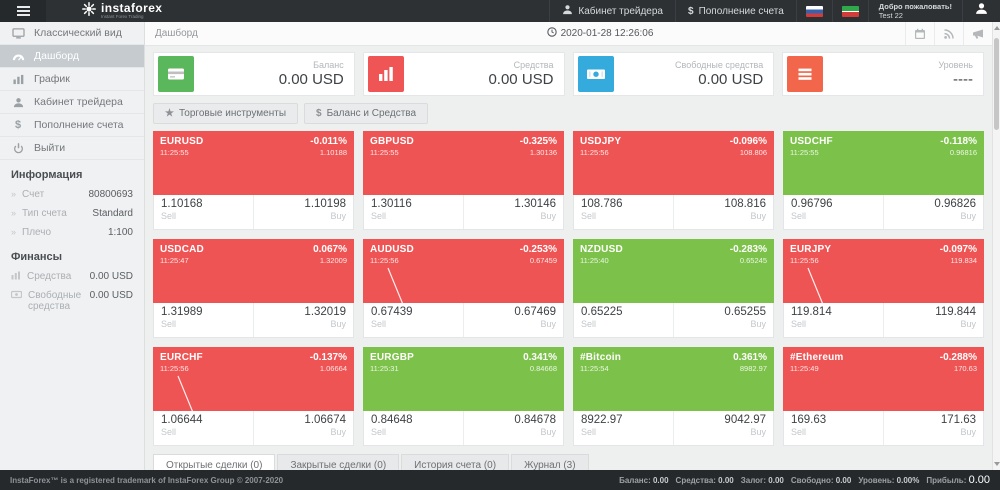 This screenshot has height=490, width=1000. I want to click on tab-active: Открытые сделки (0), so click(214, 462).